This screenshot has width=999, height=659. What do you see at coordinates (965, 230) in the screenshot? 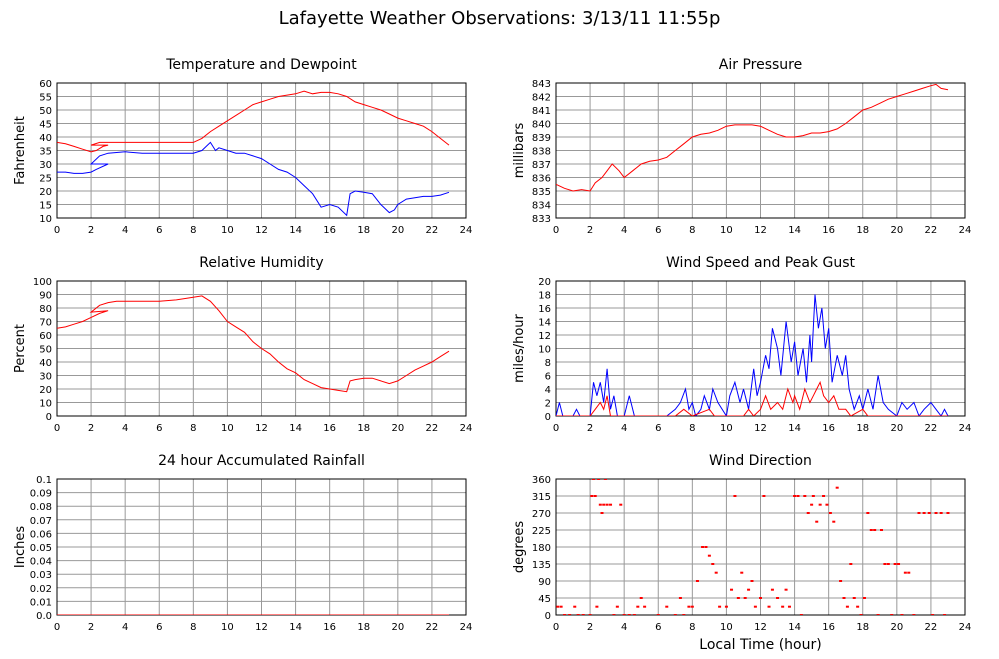
I see `x-tick-label: 24` at bounding box center [965, 230].